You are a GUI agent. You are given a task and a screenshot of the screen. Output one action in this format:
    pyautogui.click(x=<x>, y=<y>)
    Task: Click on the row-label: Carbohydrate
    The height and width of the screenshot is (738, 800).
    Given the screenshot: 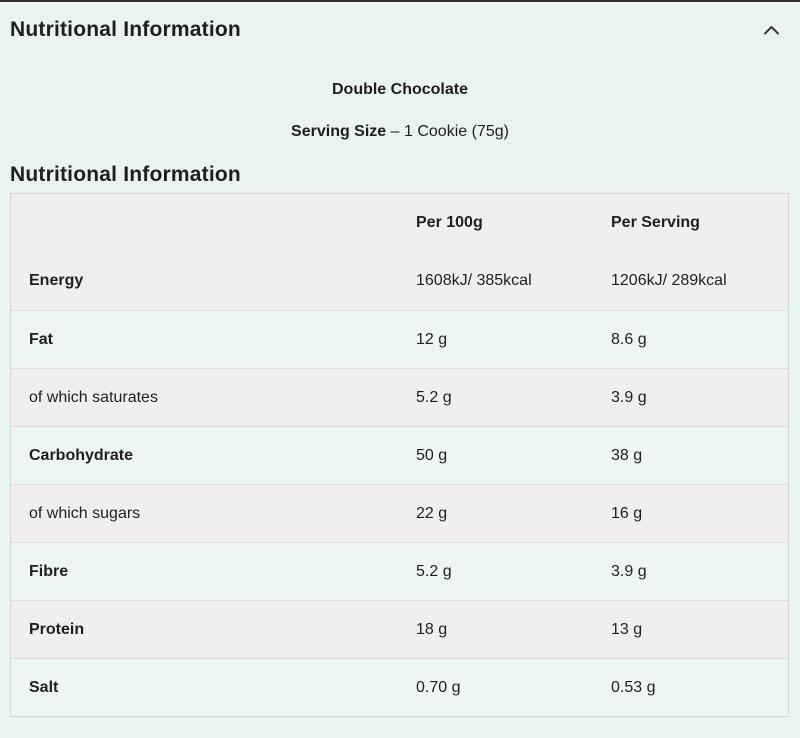 What is the action you would take?
    pyautogui.click(x=81, y=455)
    